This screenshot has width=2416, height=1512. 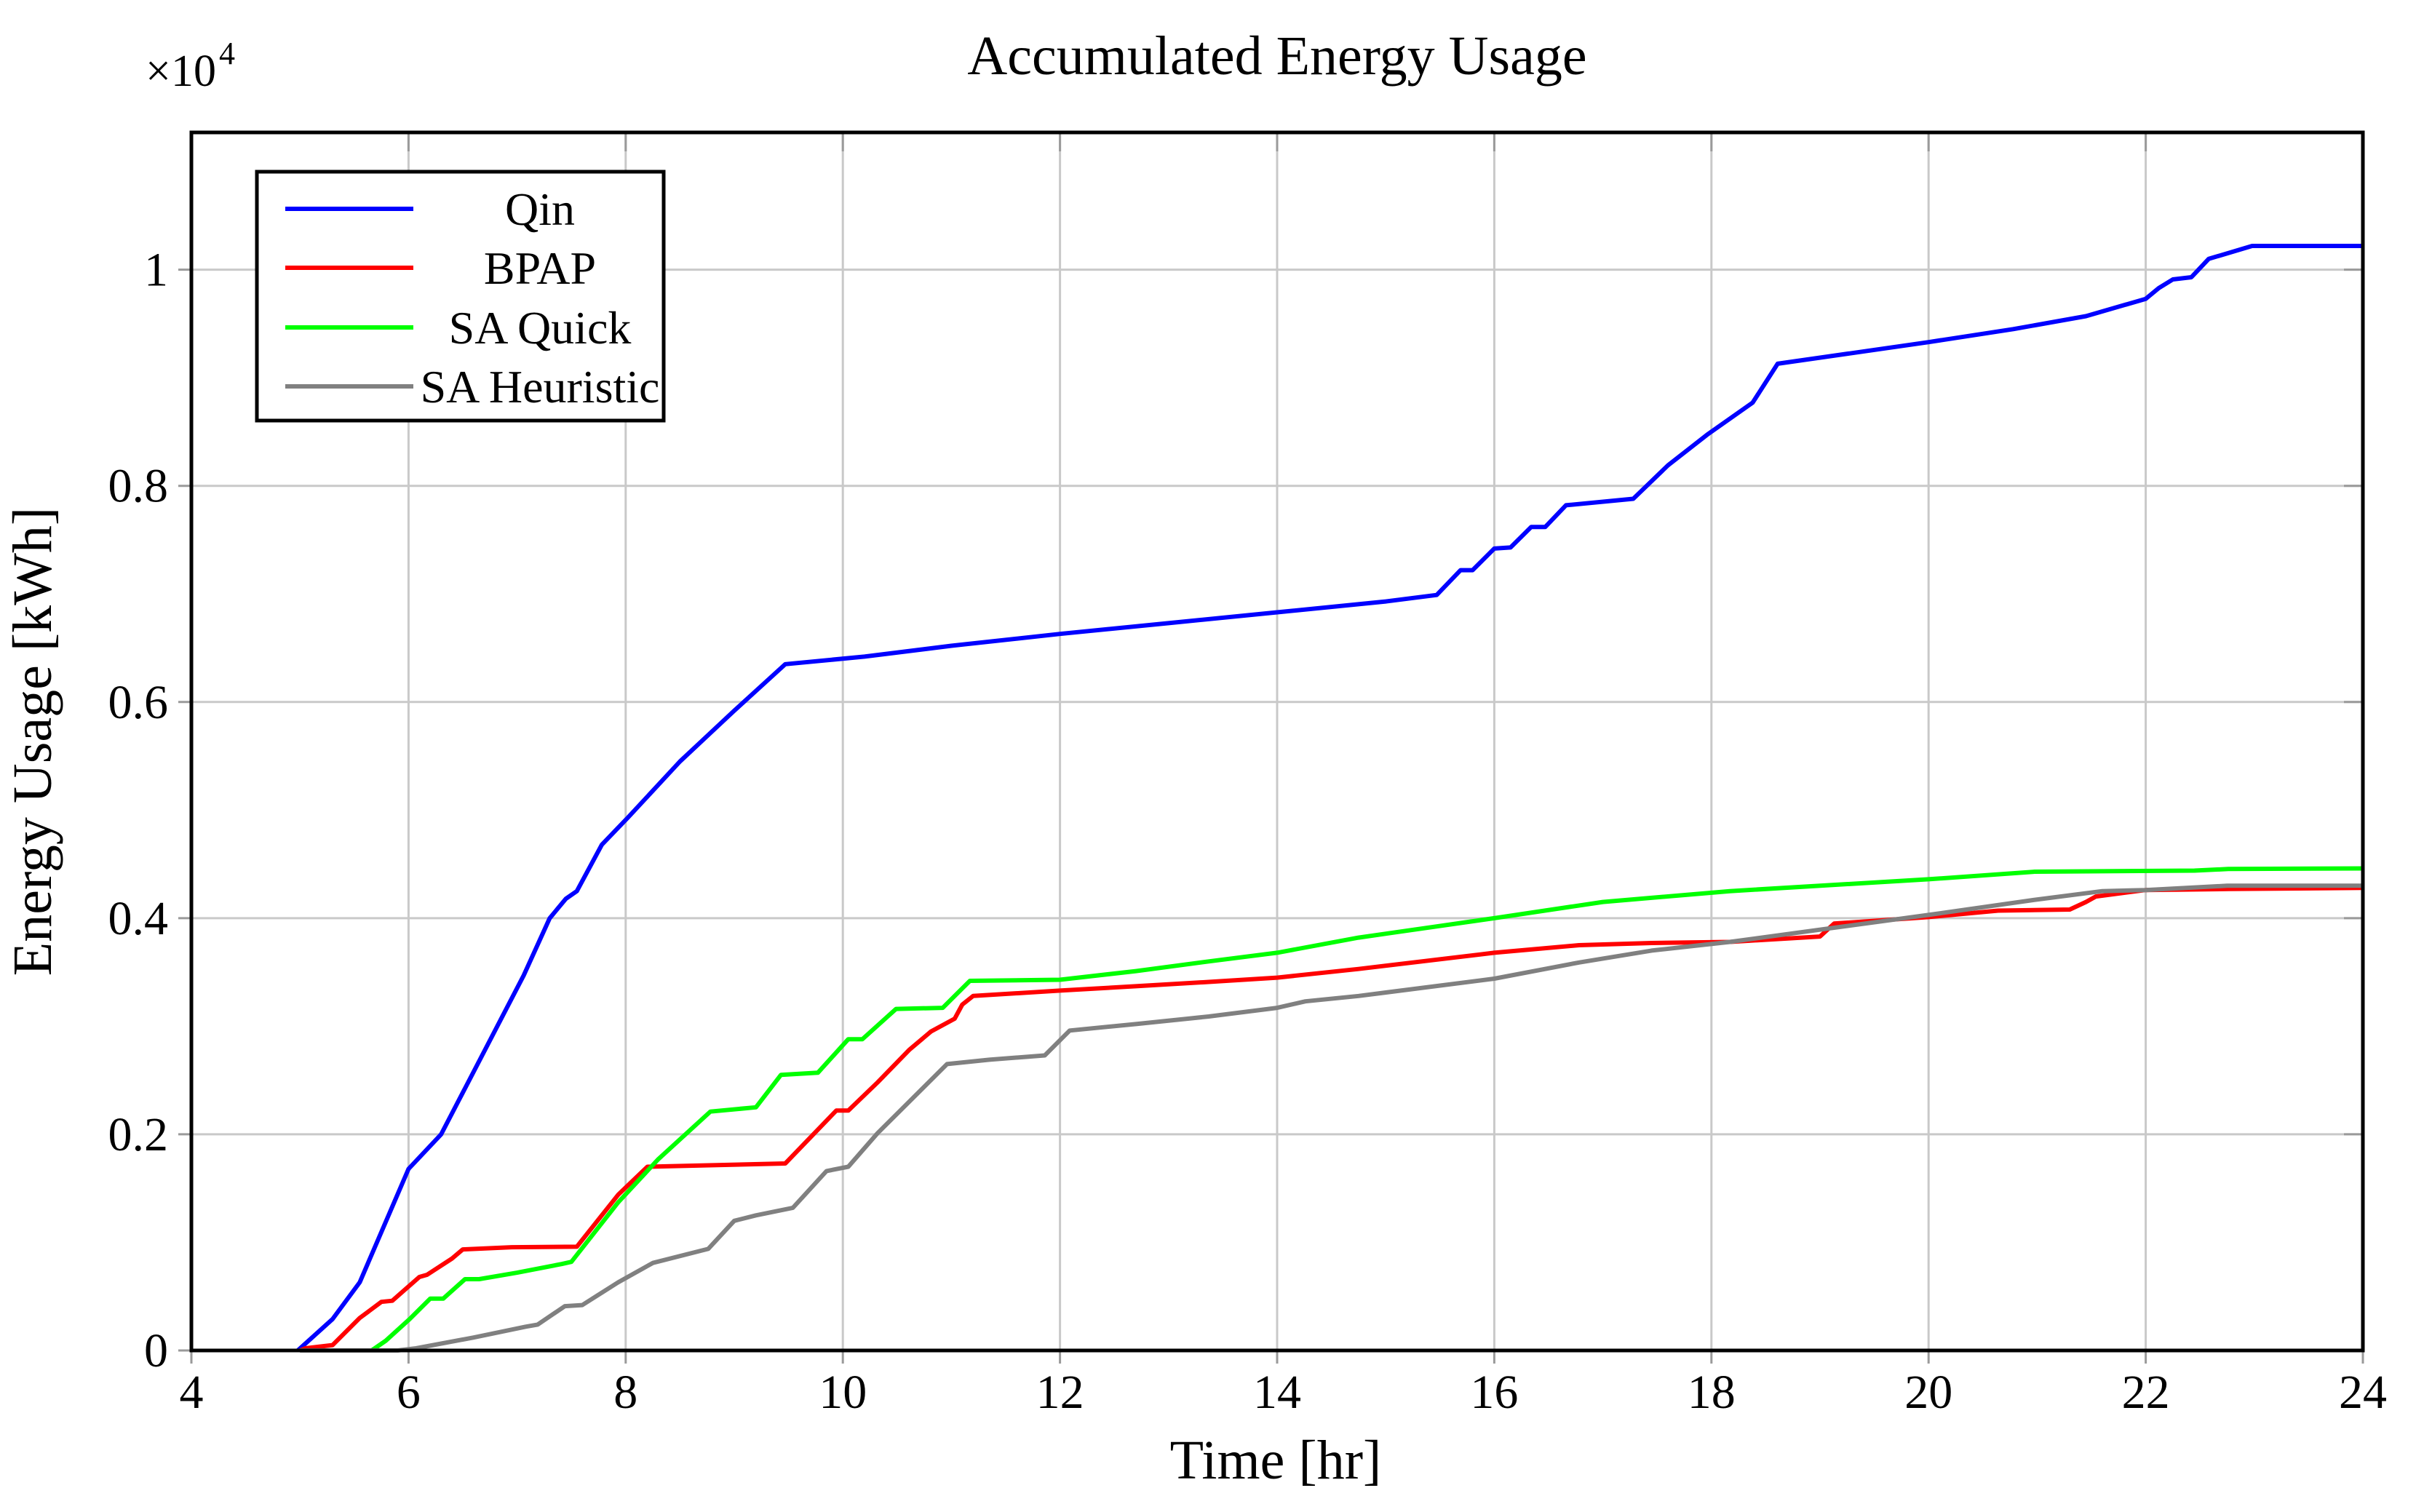 I want to click on legend-rows: Qin BPAP SA Quick SA Heuristic, so click(x=472, y=298).